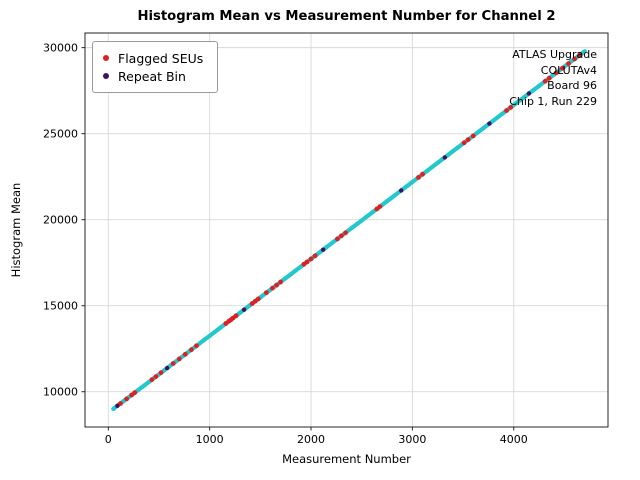 The height and width of the screenshot is (480, 640). I want to click on y-axis-label: Histogram Mean, so click(16, 230).